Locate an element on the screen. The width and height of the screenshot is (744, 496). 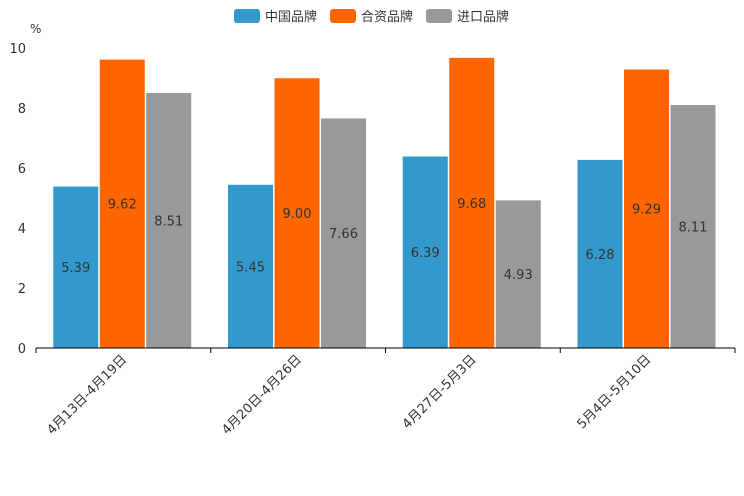
data-label: 6.39 is located at coordinates (425, 253).